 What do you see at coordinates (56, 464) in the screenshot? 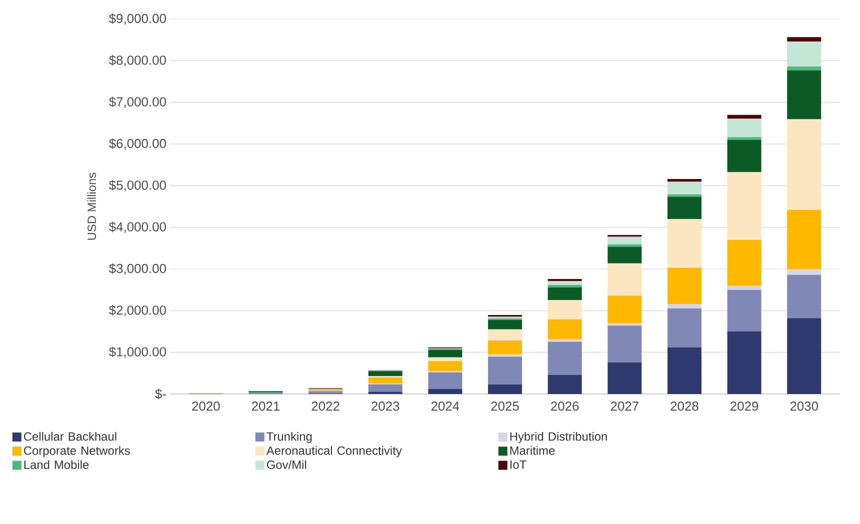
I see `legend-label: Land Mobile` at bounding box center [56, 464].